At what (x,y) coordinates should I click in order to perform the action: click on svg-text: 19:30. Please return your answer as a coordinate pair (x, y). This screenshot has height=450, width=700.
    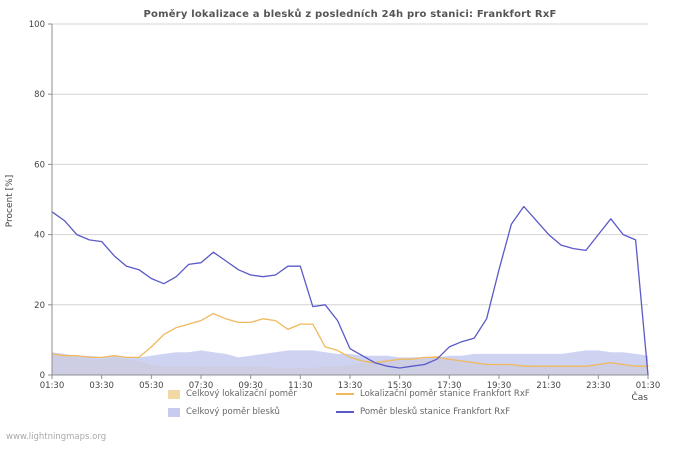
    Looking at the image, I should click on (499, 386).